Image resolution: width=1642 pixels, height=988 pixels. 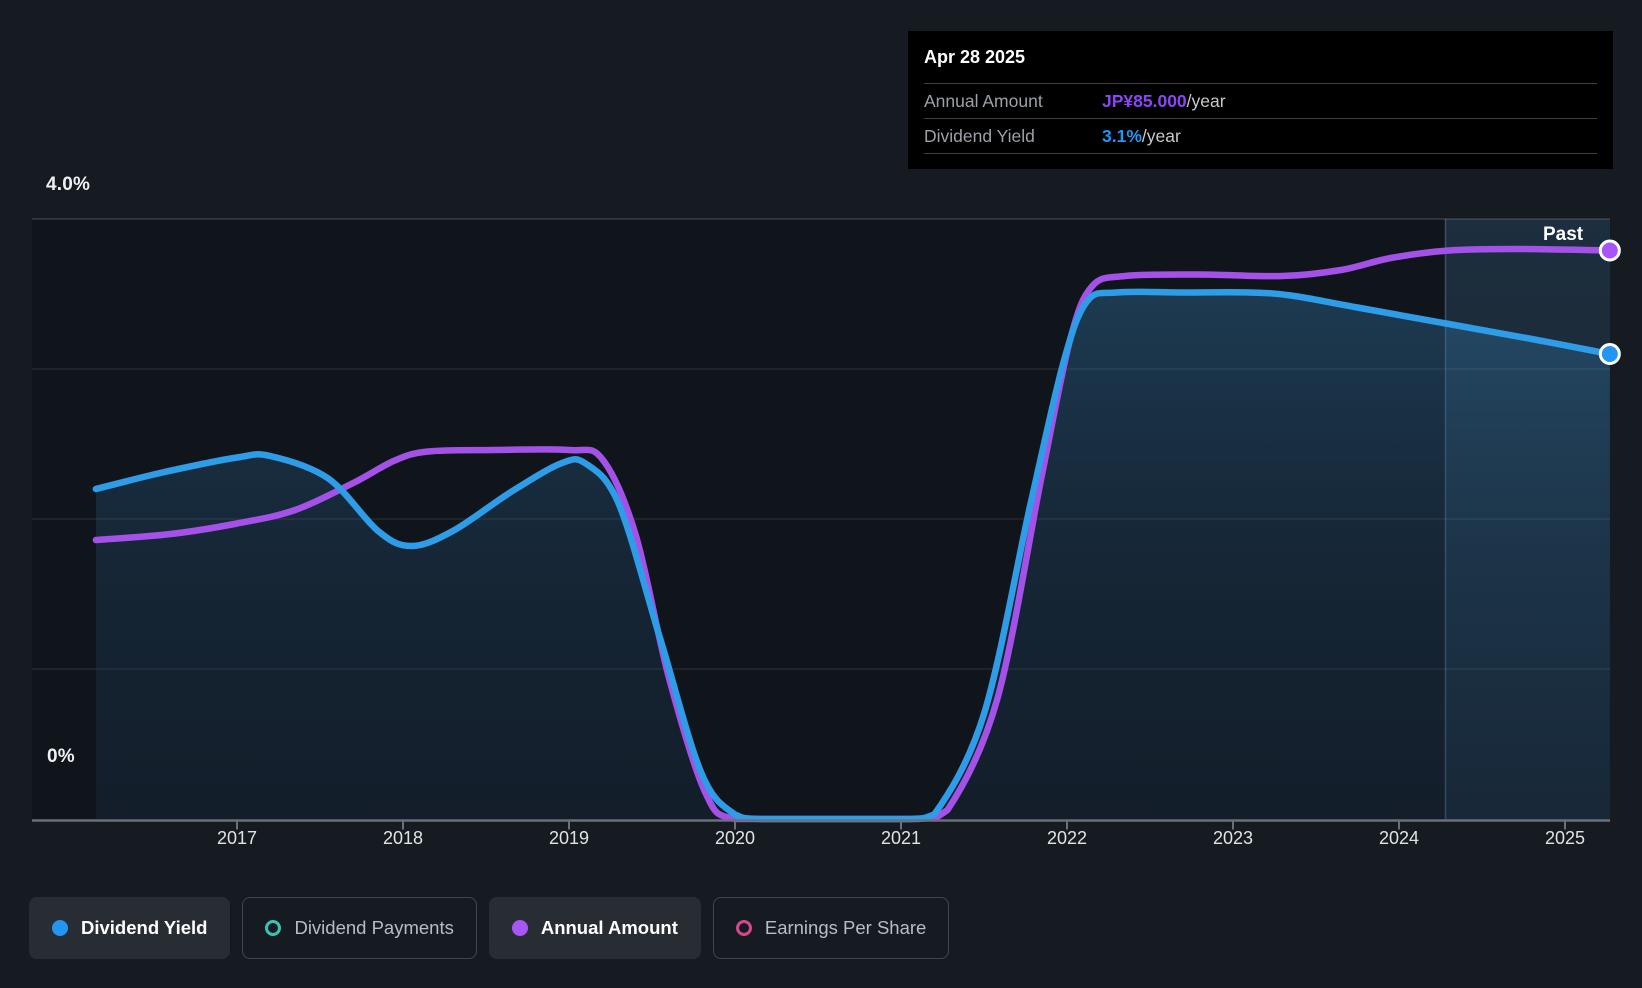 I want to click on x-axis-label-2017: 2017, so click(x=237, y=838).